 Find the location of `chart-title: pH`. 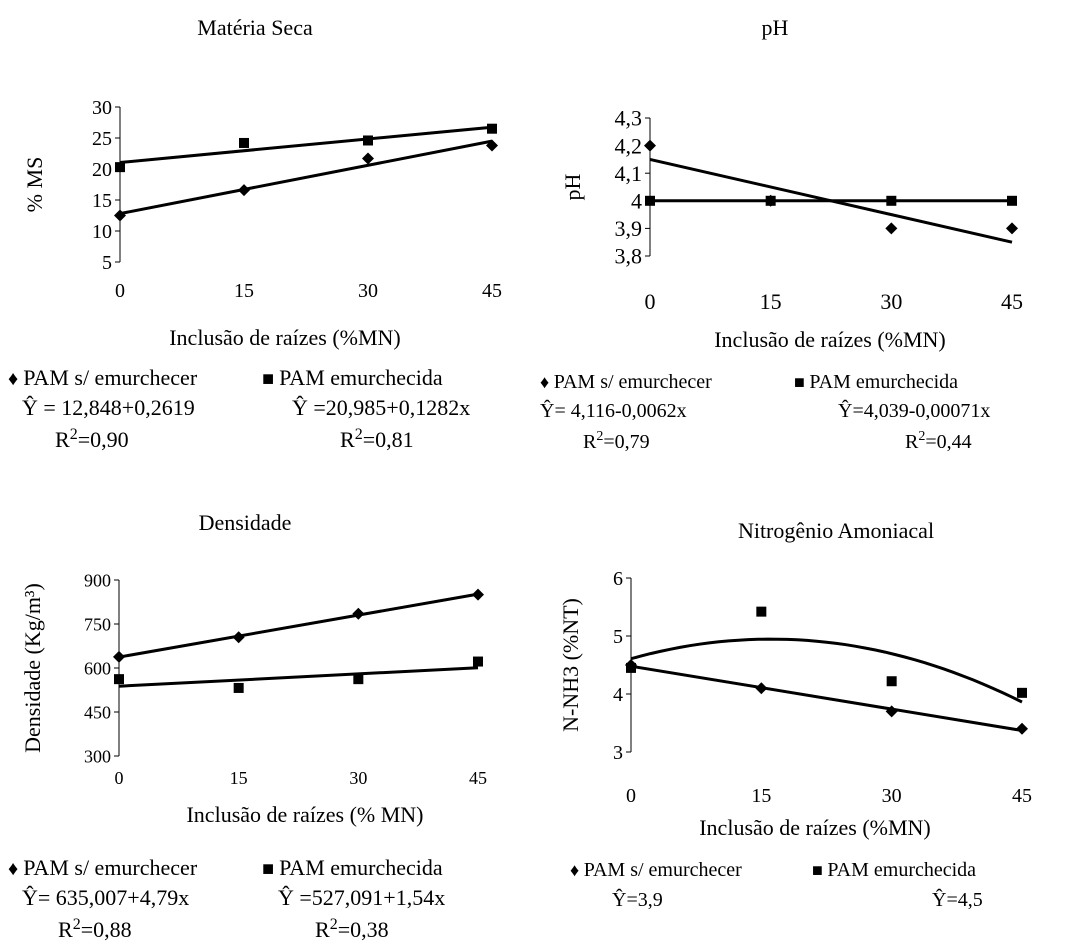

chart-title: pH is located at coordinates (775, 27).